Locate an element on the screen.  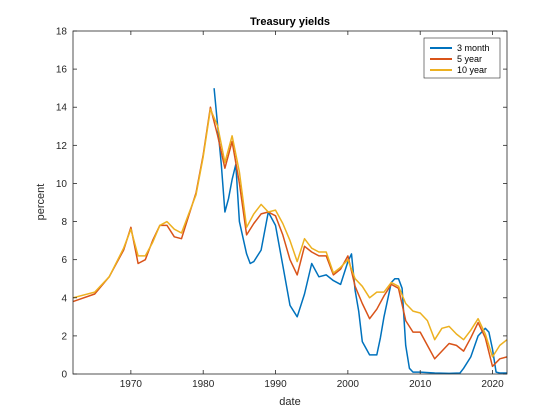
x-tick-label: 1990 is located at coordinates (275, 384).